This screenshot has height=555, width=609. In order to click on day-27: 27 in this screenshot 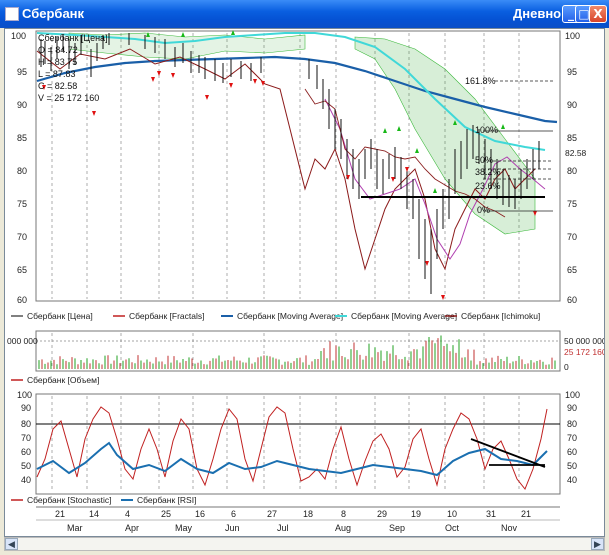, I will do `click(272, 514)`.